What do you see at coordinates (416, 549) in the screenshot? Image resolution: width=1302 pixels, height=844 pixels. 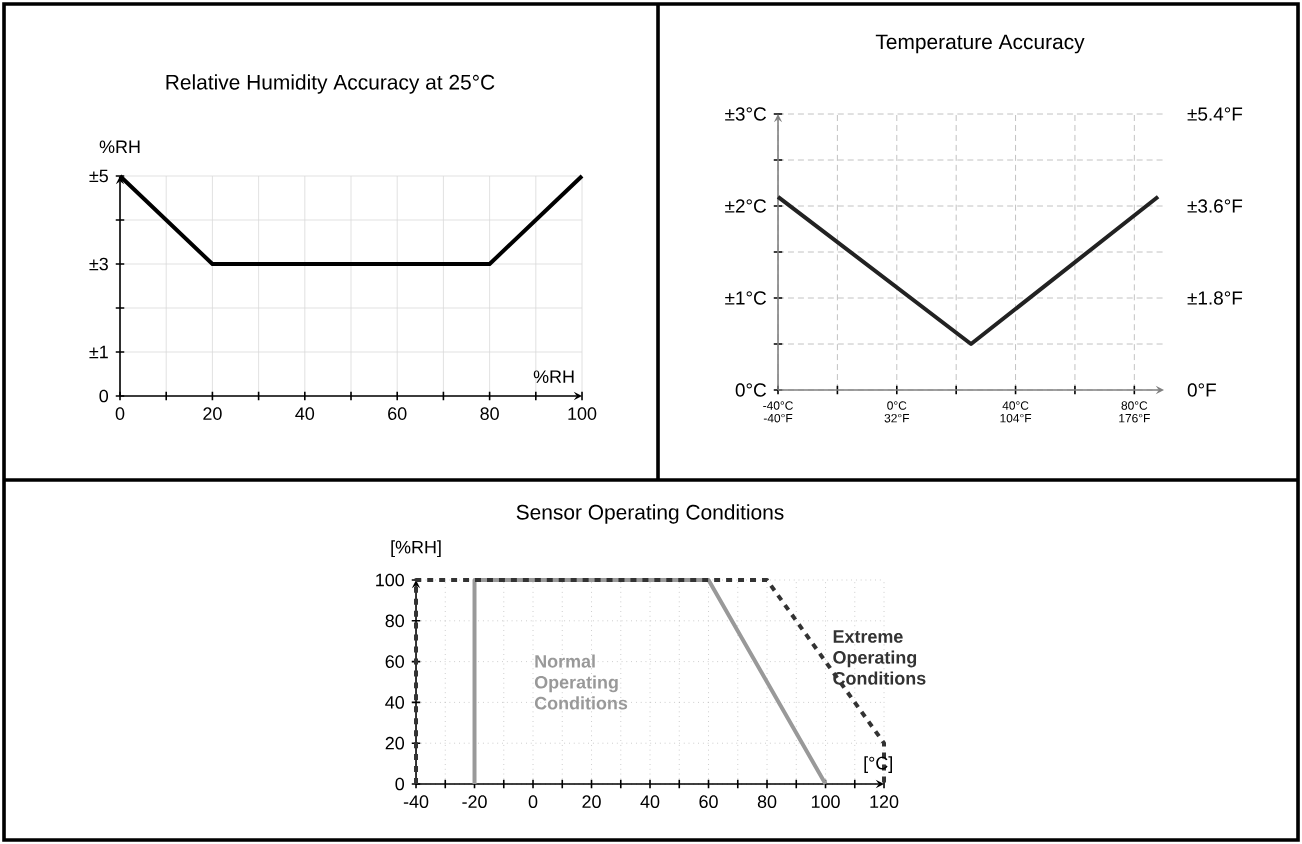 I see `y-axis-title: [%RH]` at bounding box center [416, 549].